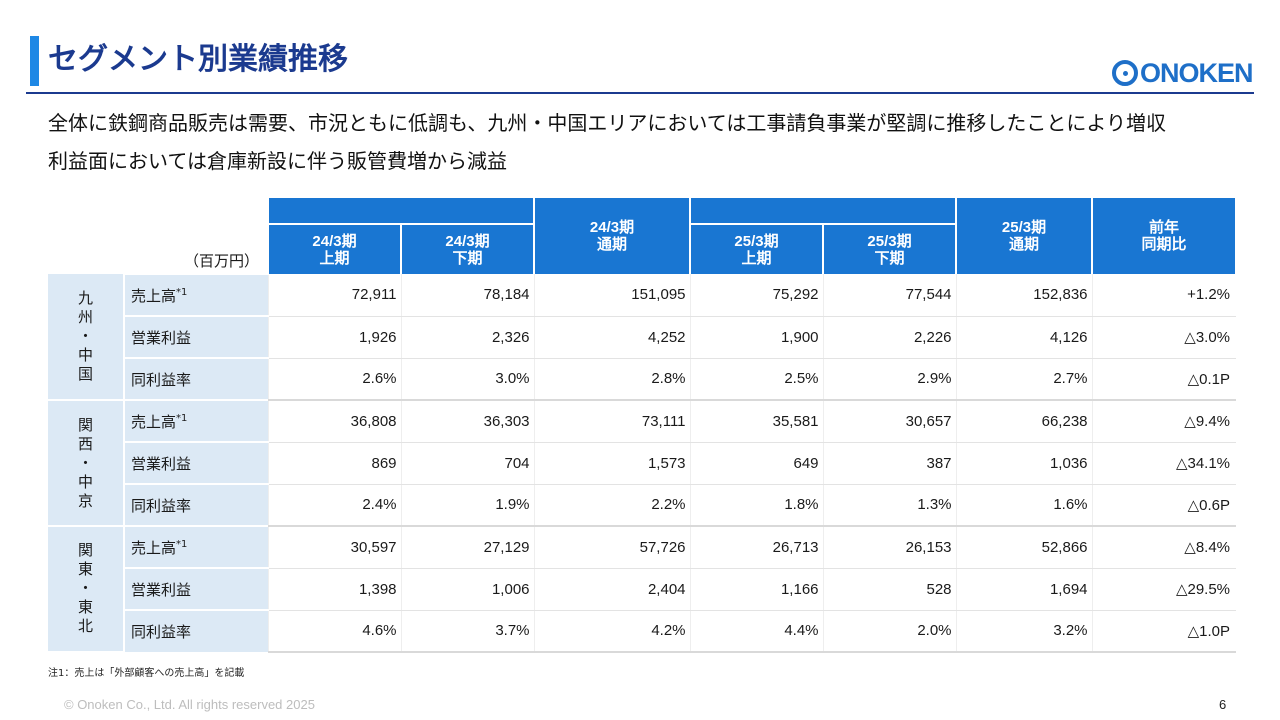 The image size is (1280, 720). I want to click on table-cell: 704, so click(467, 463).